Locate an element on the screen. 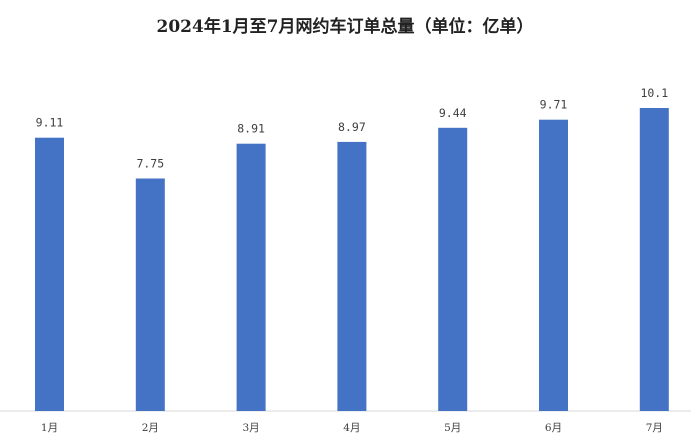  x-tick-label-5: 5月 is located at coordinates (452, 428).